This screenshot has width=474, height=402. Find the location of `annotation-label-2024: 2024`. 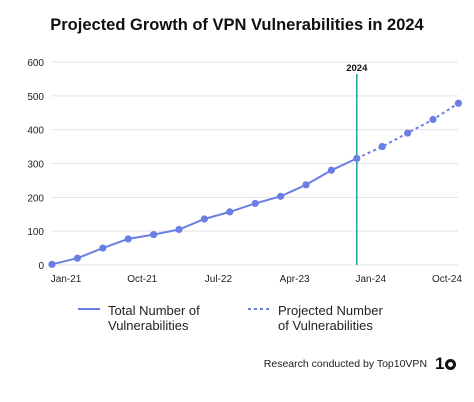

annotation-label-2024: 2024 is located at coordinates (357, 68).